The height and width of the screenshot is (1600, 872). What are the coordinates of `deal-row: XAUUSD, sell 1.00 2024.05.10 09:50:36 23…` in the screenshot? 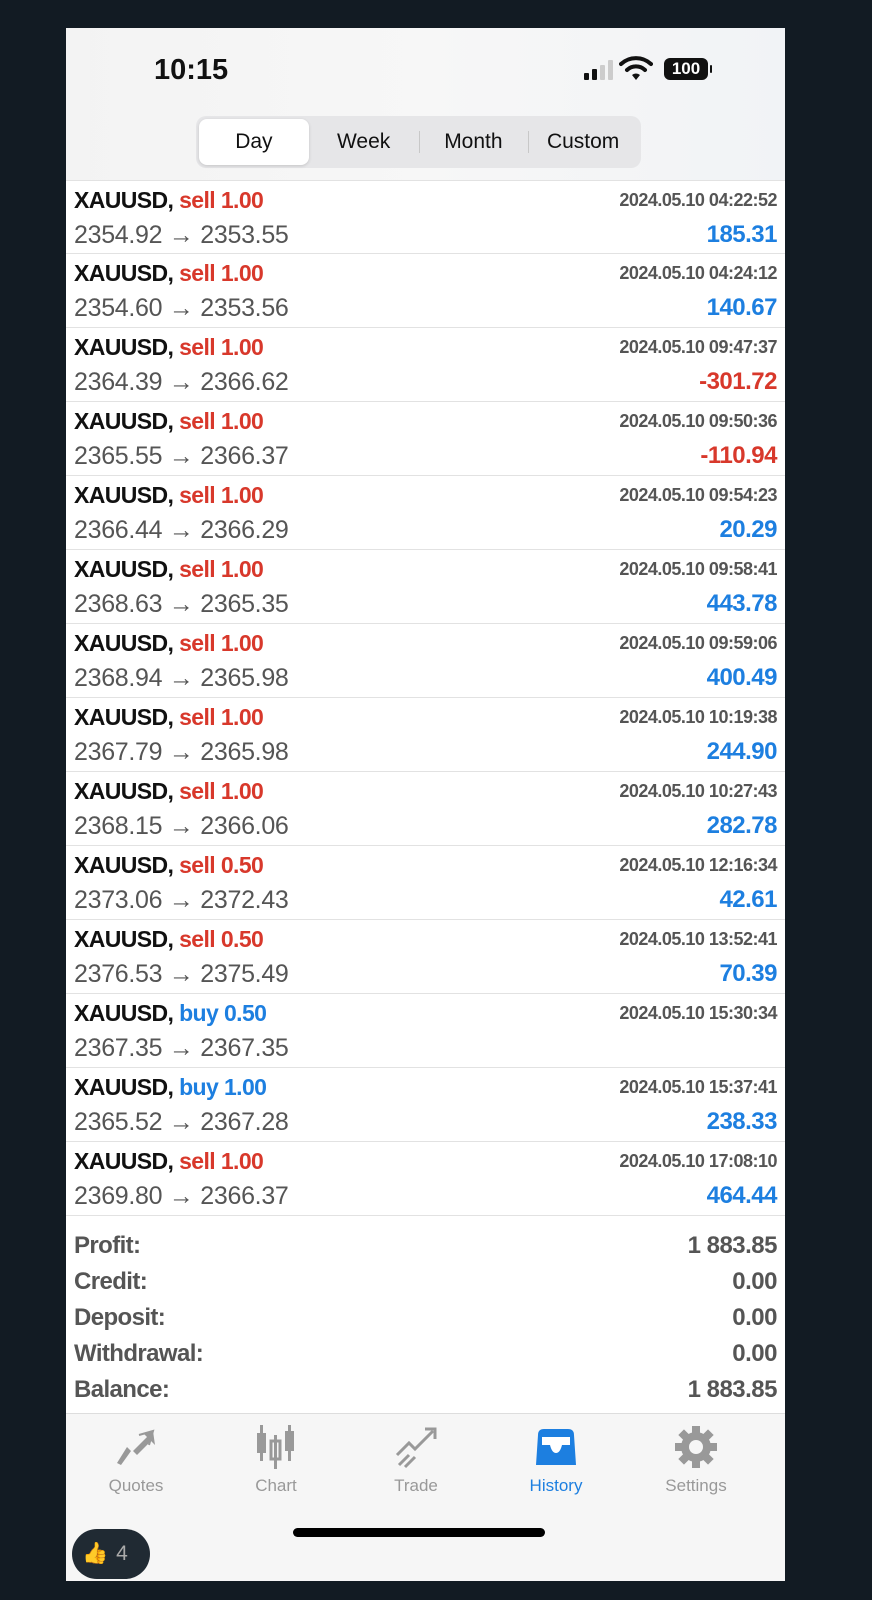 It's located at (425, 439).